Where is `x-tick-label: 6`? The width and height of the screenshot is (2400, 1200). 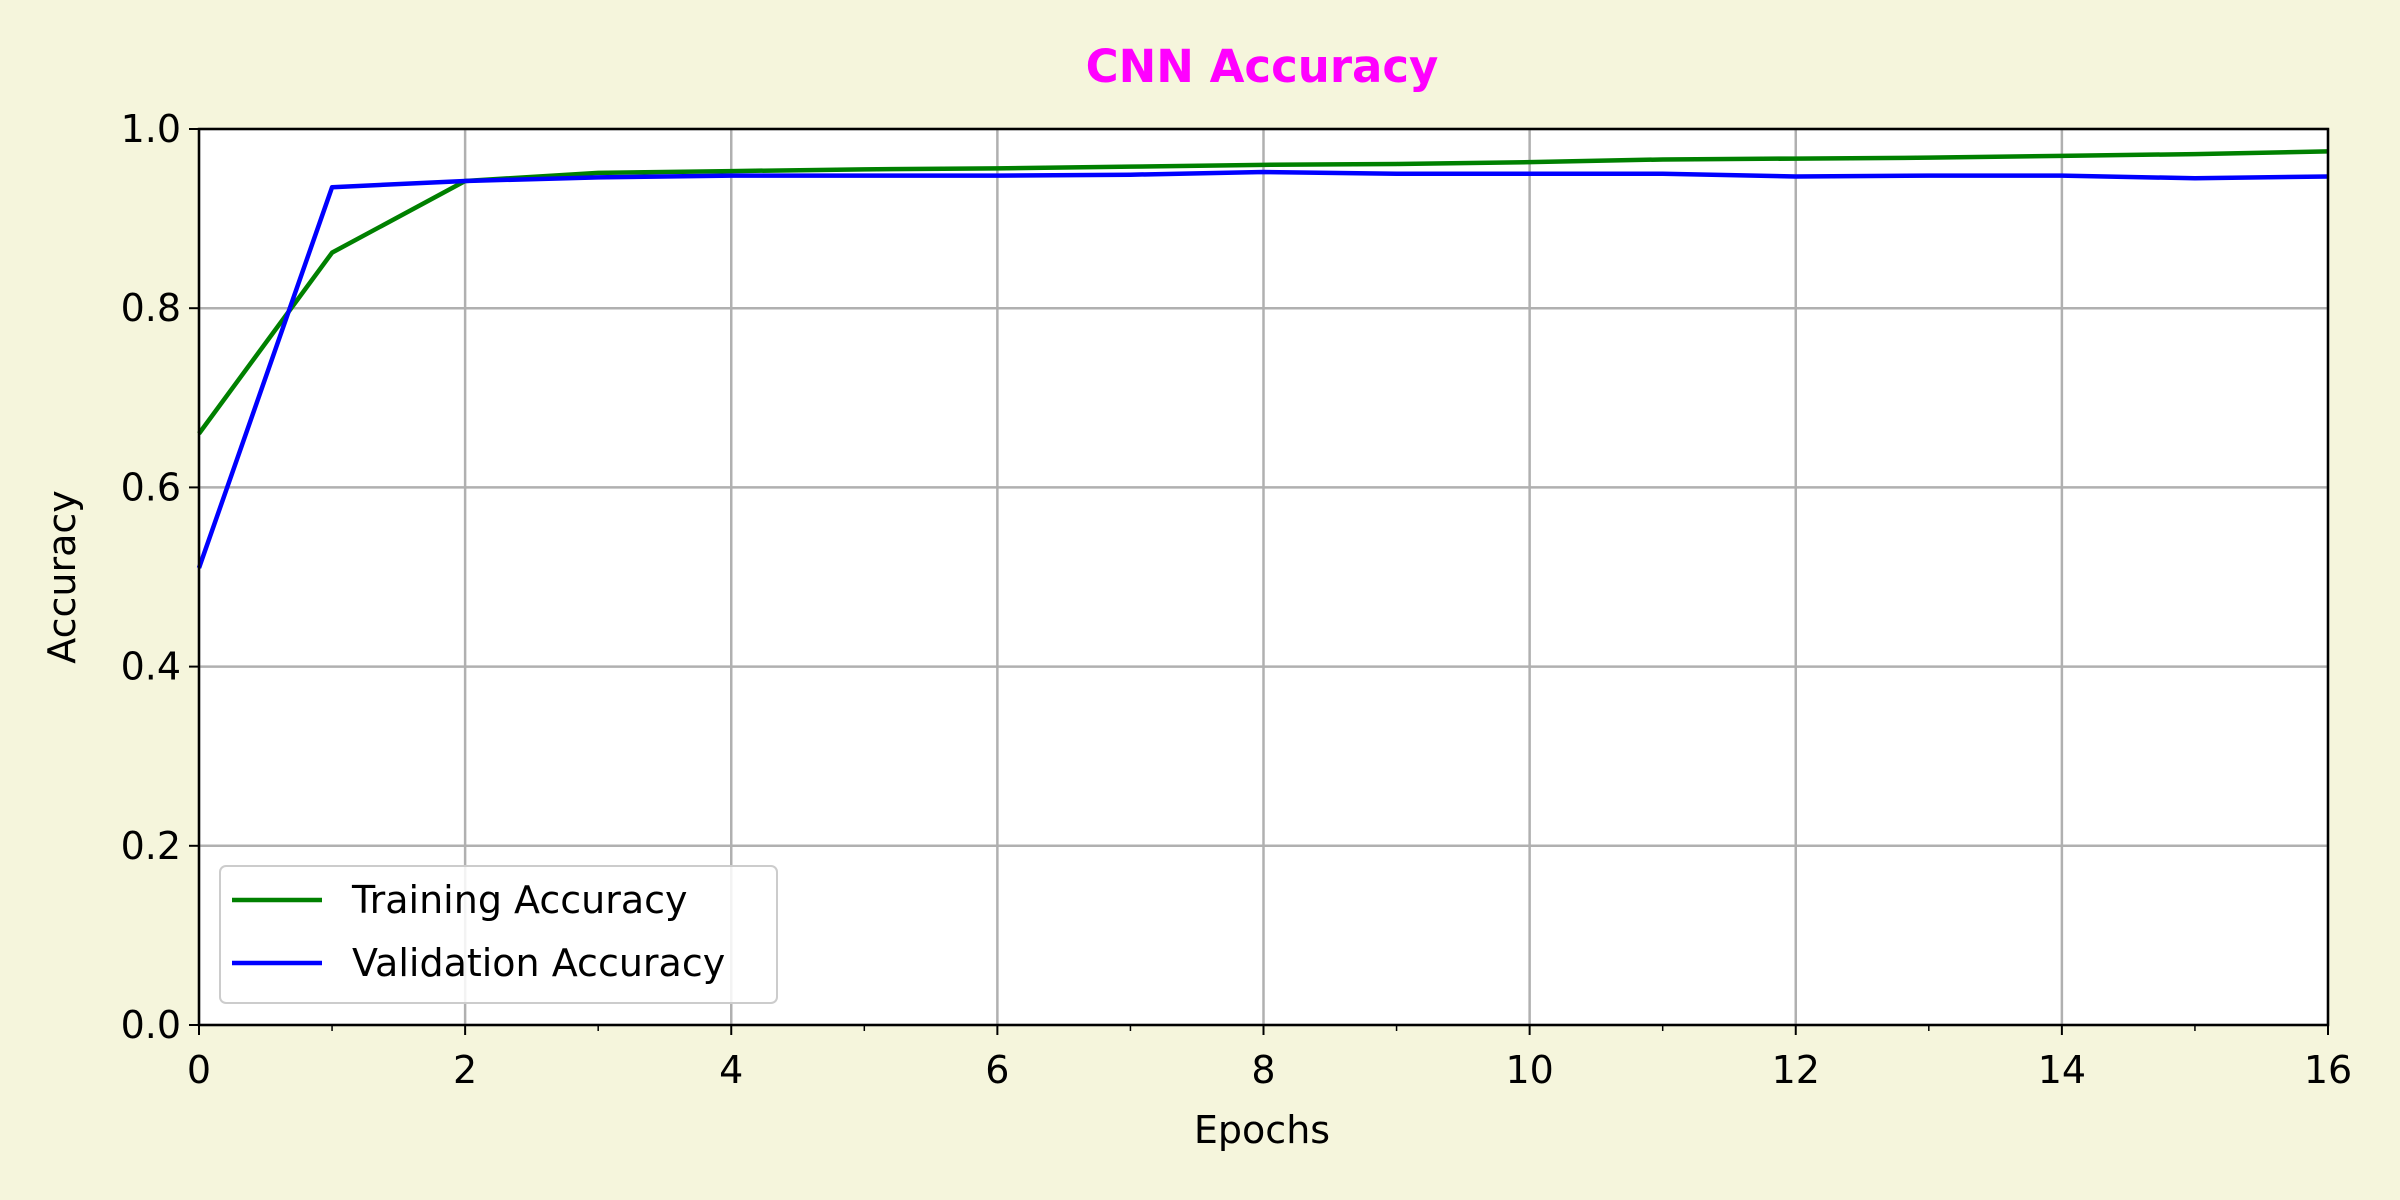 x-tick-label: 6 is located at coordinates (997, 1070).